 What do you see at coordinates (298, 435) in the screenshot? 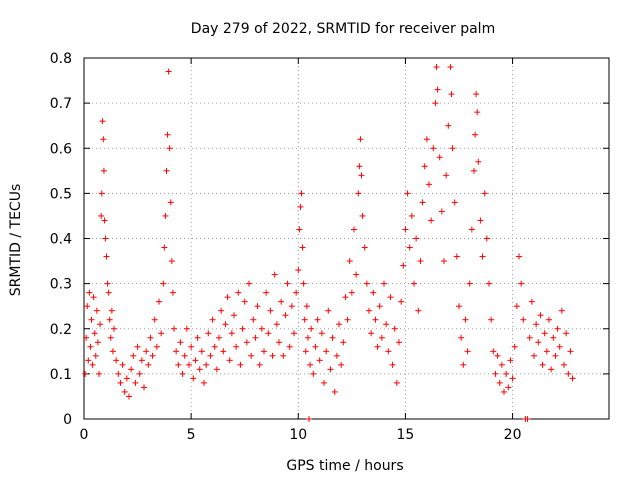
I see `x-tick-label: 10` at bounding box center [298, 435].